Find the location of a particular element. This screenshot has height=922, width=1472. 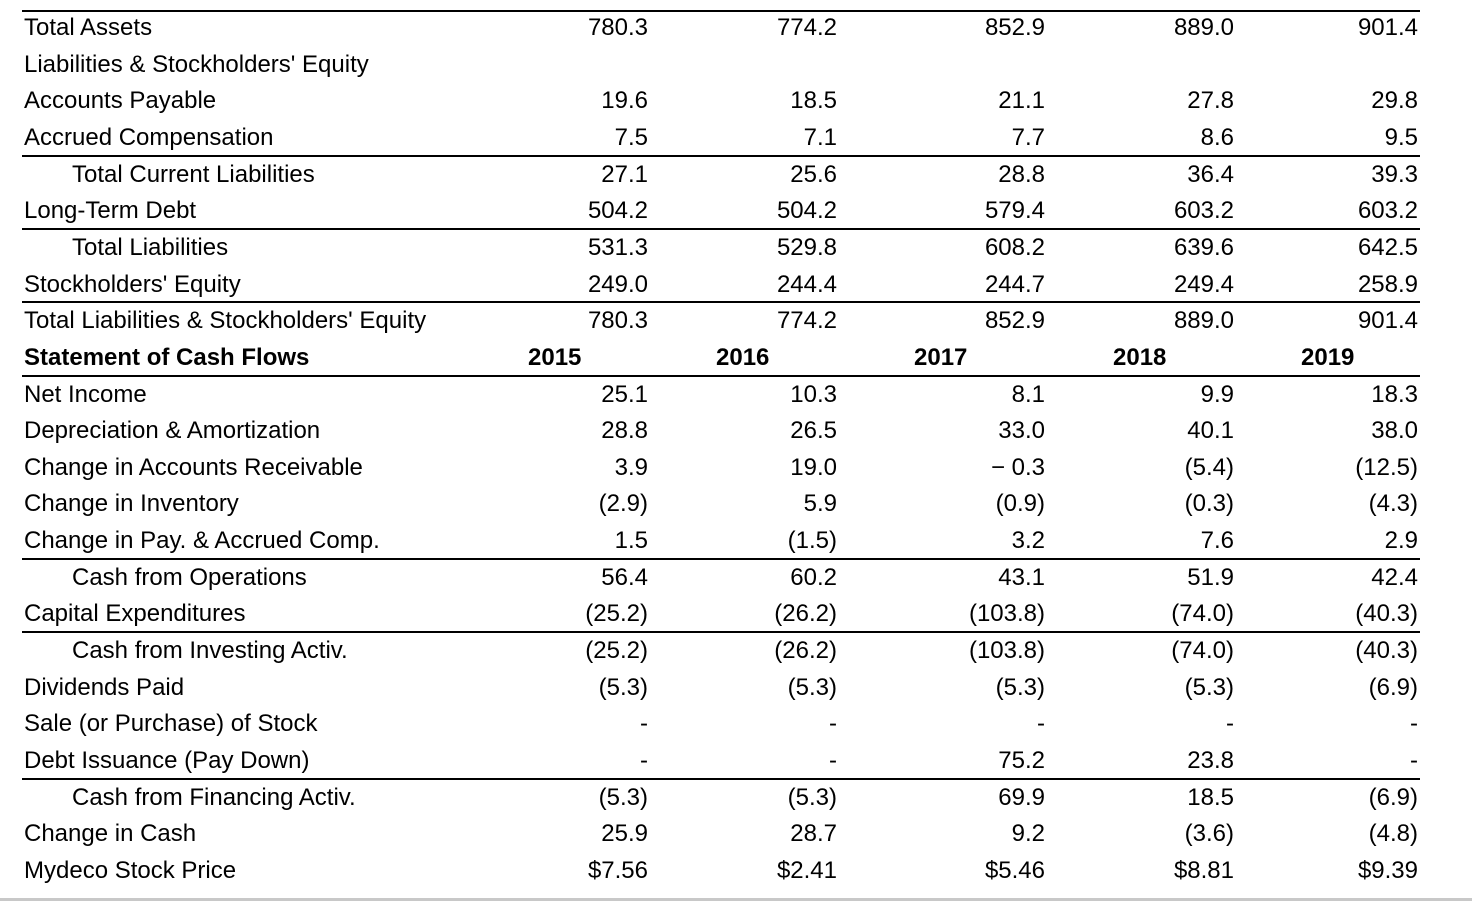

cell-value: (74.0) is located at coordinates (1202, 614).